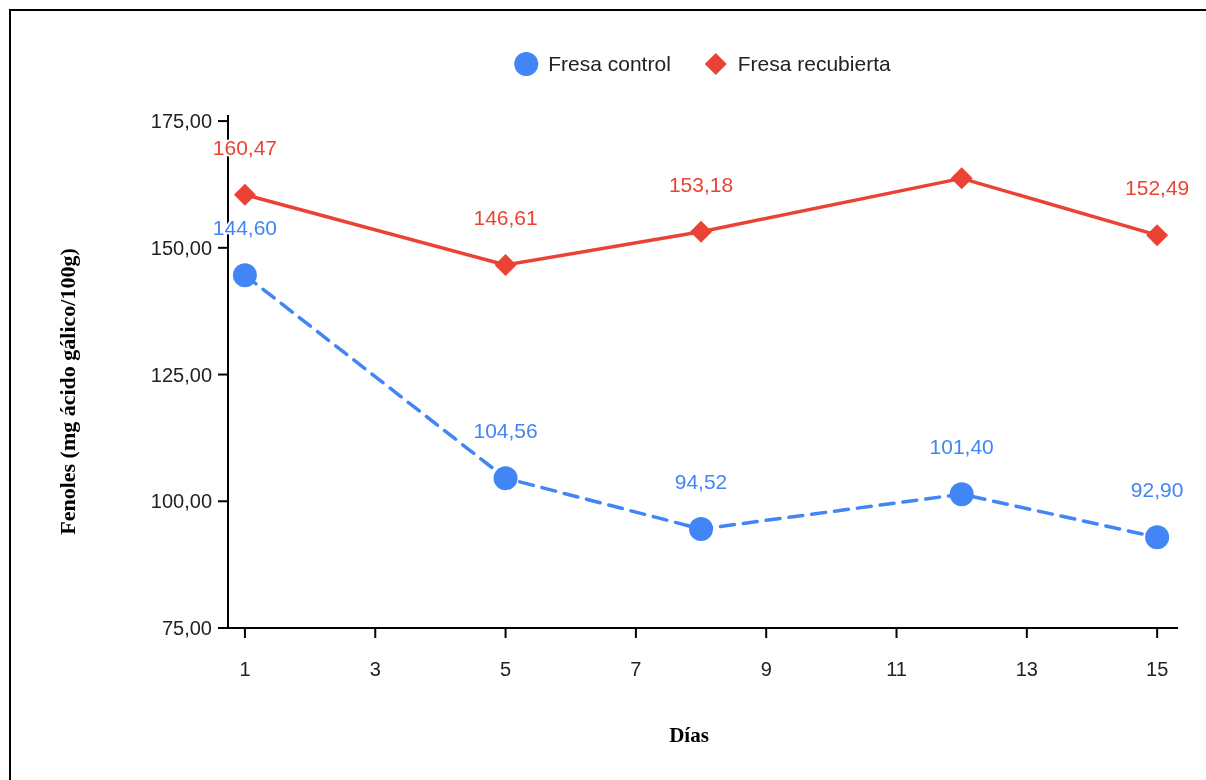  What do you see at coordinates (896, 669) in the screenshot?
I see `x-tick-label: 11` at bounding box center [896, 669].